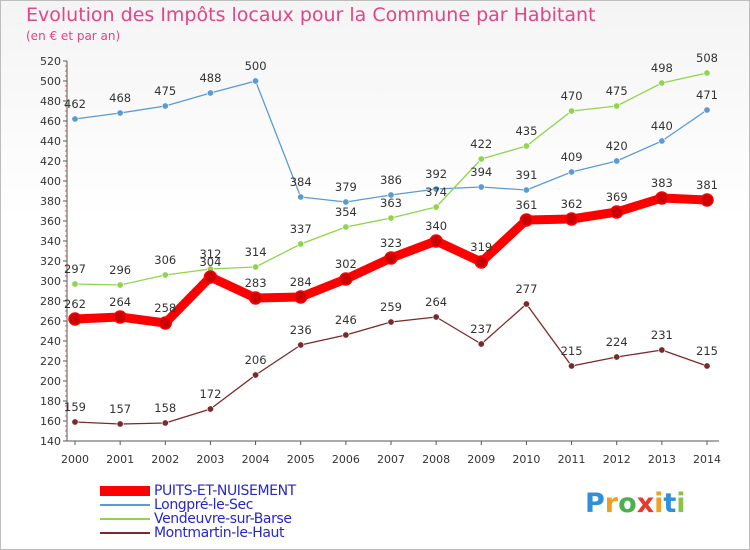 The height and width of the screenshot is (550, 750). What do you see at coordinates (645, 503) in the screenshot?
I see `logo-letter: x` at bounding box center [645, 503].